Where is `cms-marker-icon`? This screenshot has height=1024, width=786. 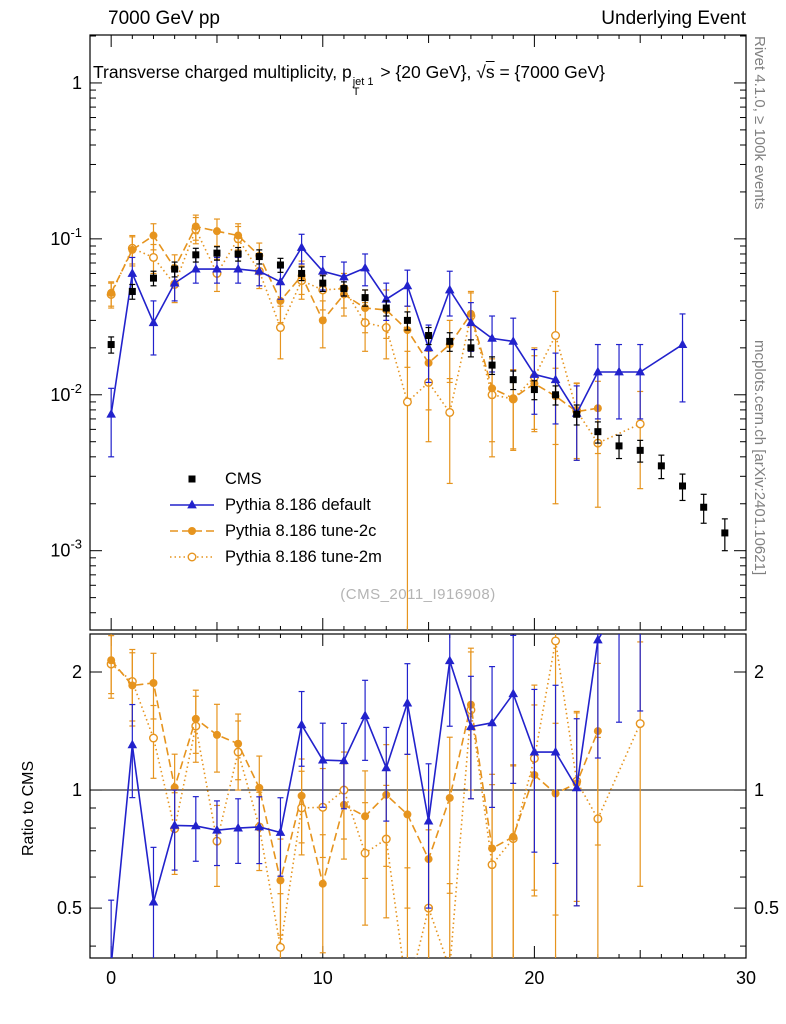
cms-marker-icon is located at coordinates (192, 479).